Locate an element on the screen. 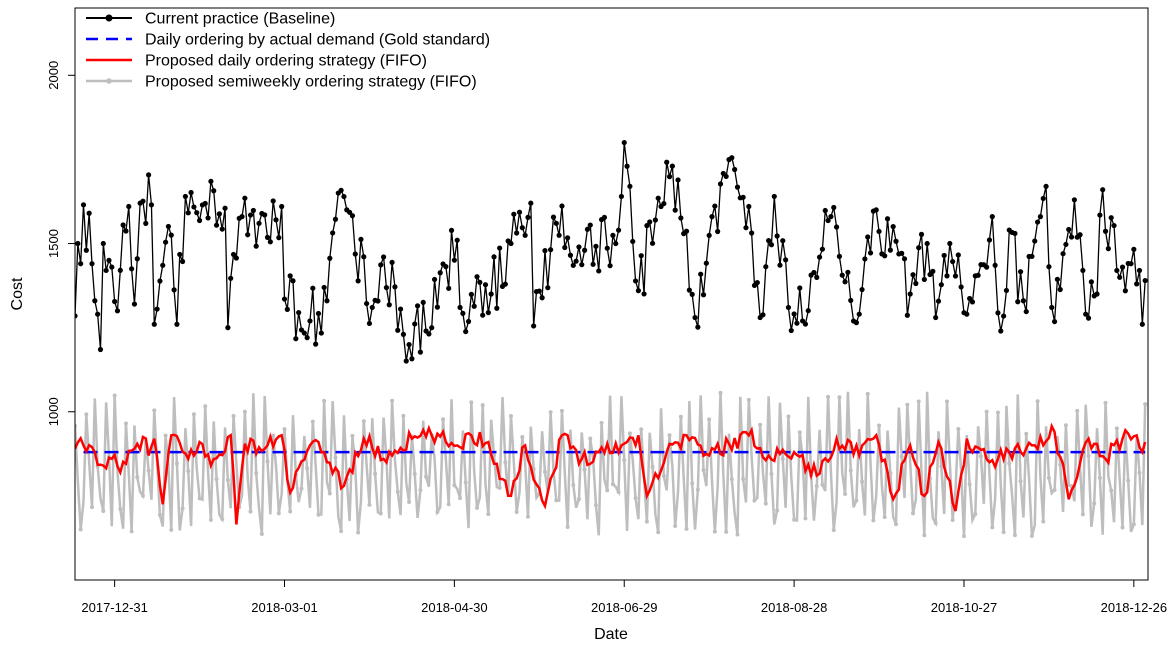  legend-marker is located at coordinates (109, 18).